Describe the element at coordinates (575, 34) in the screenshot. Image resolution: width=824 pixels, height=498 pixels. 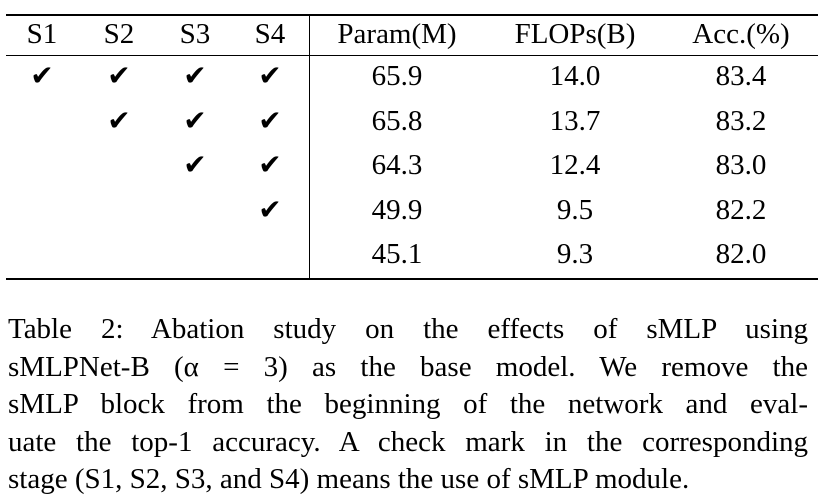
I see `header-cell: FLOPs(B)` at that location.